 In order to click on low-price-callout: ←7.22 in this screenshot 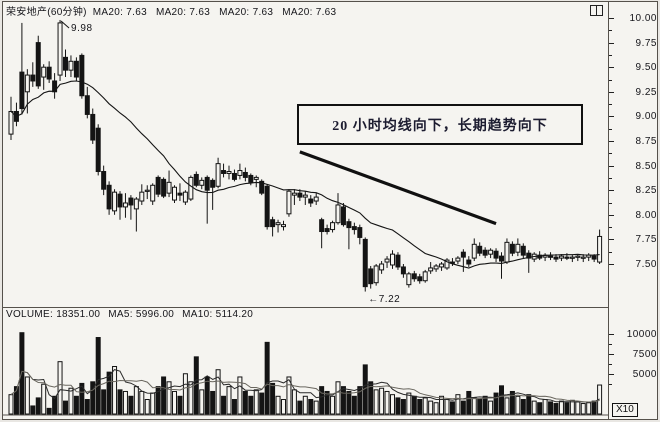, I will do `click(384, 299)`.